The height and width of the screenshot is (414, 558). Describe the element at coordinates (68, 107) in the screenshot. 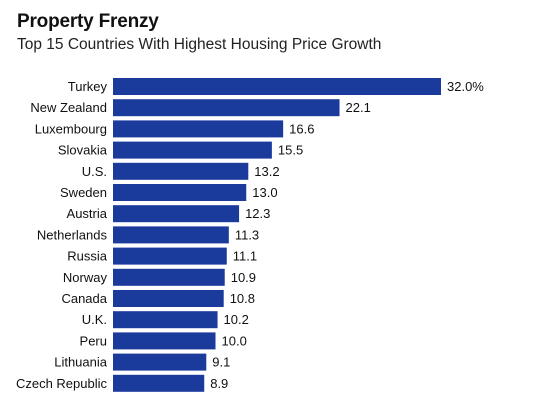

I see `category-label-new-zealand: New Zealand` at that location.